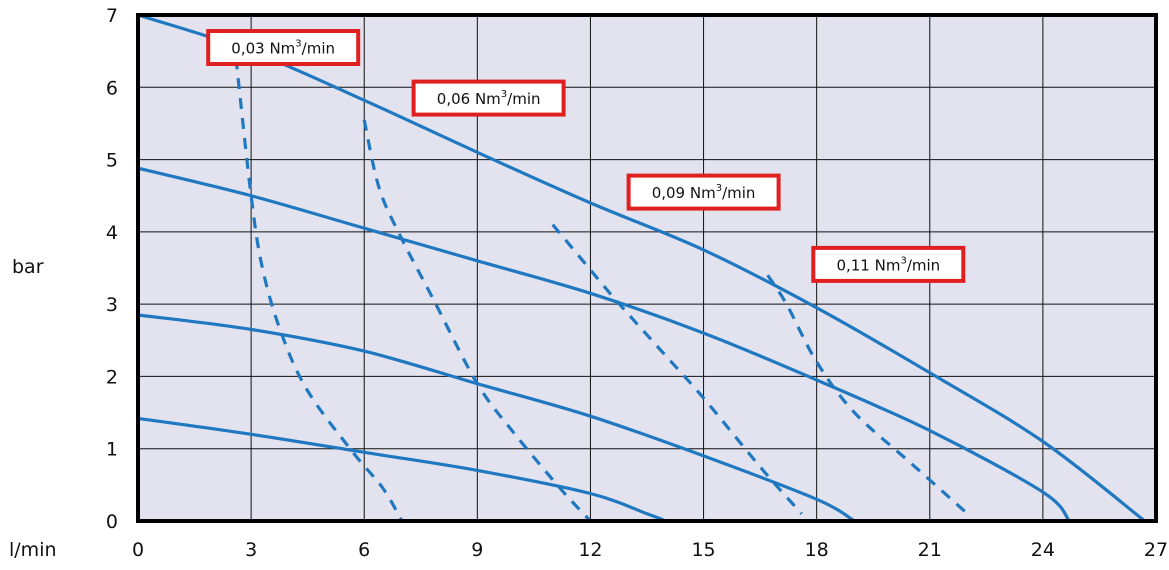 Image resolution: width=1169 pixels, height=570 pixels. I want to click on flow-rate-label-text: 0,11 Nm3/min, so click(888, 264).